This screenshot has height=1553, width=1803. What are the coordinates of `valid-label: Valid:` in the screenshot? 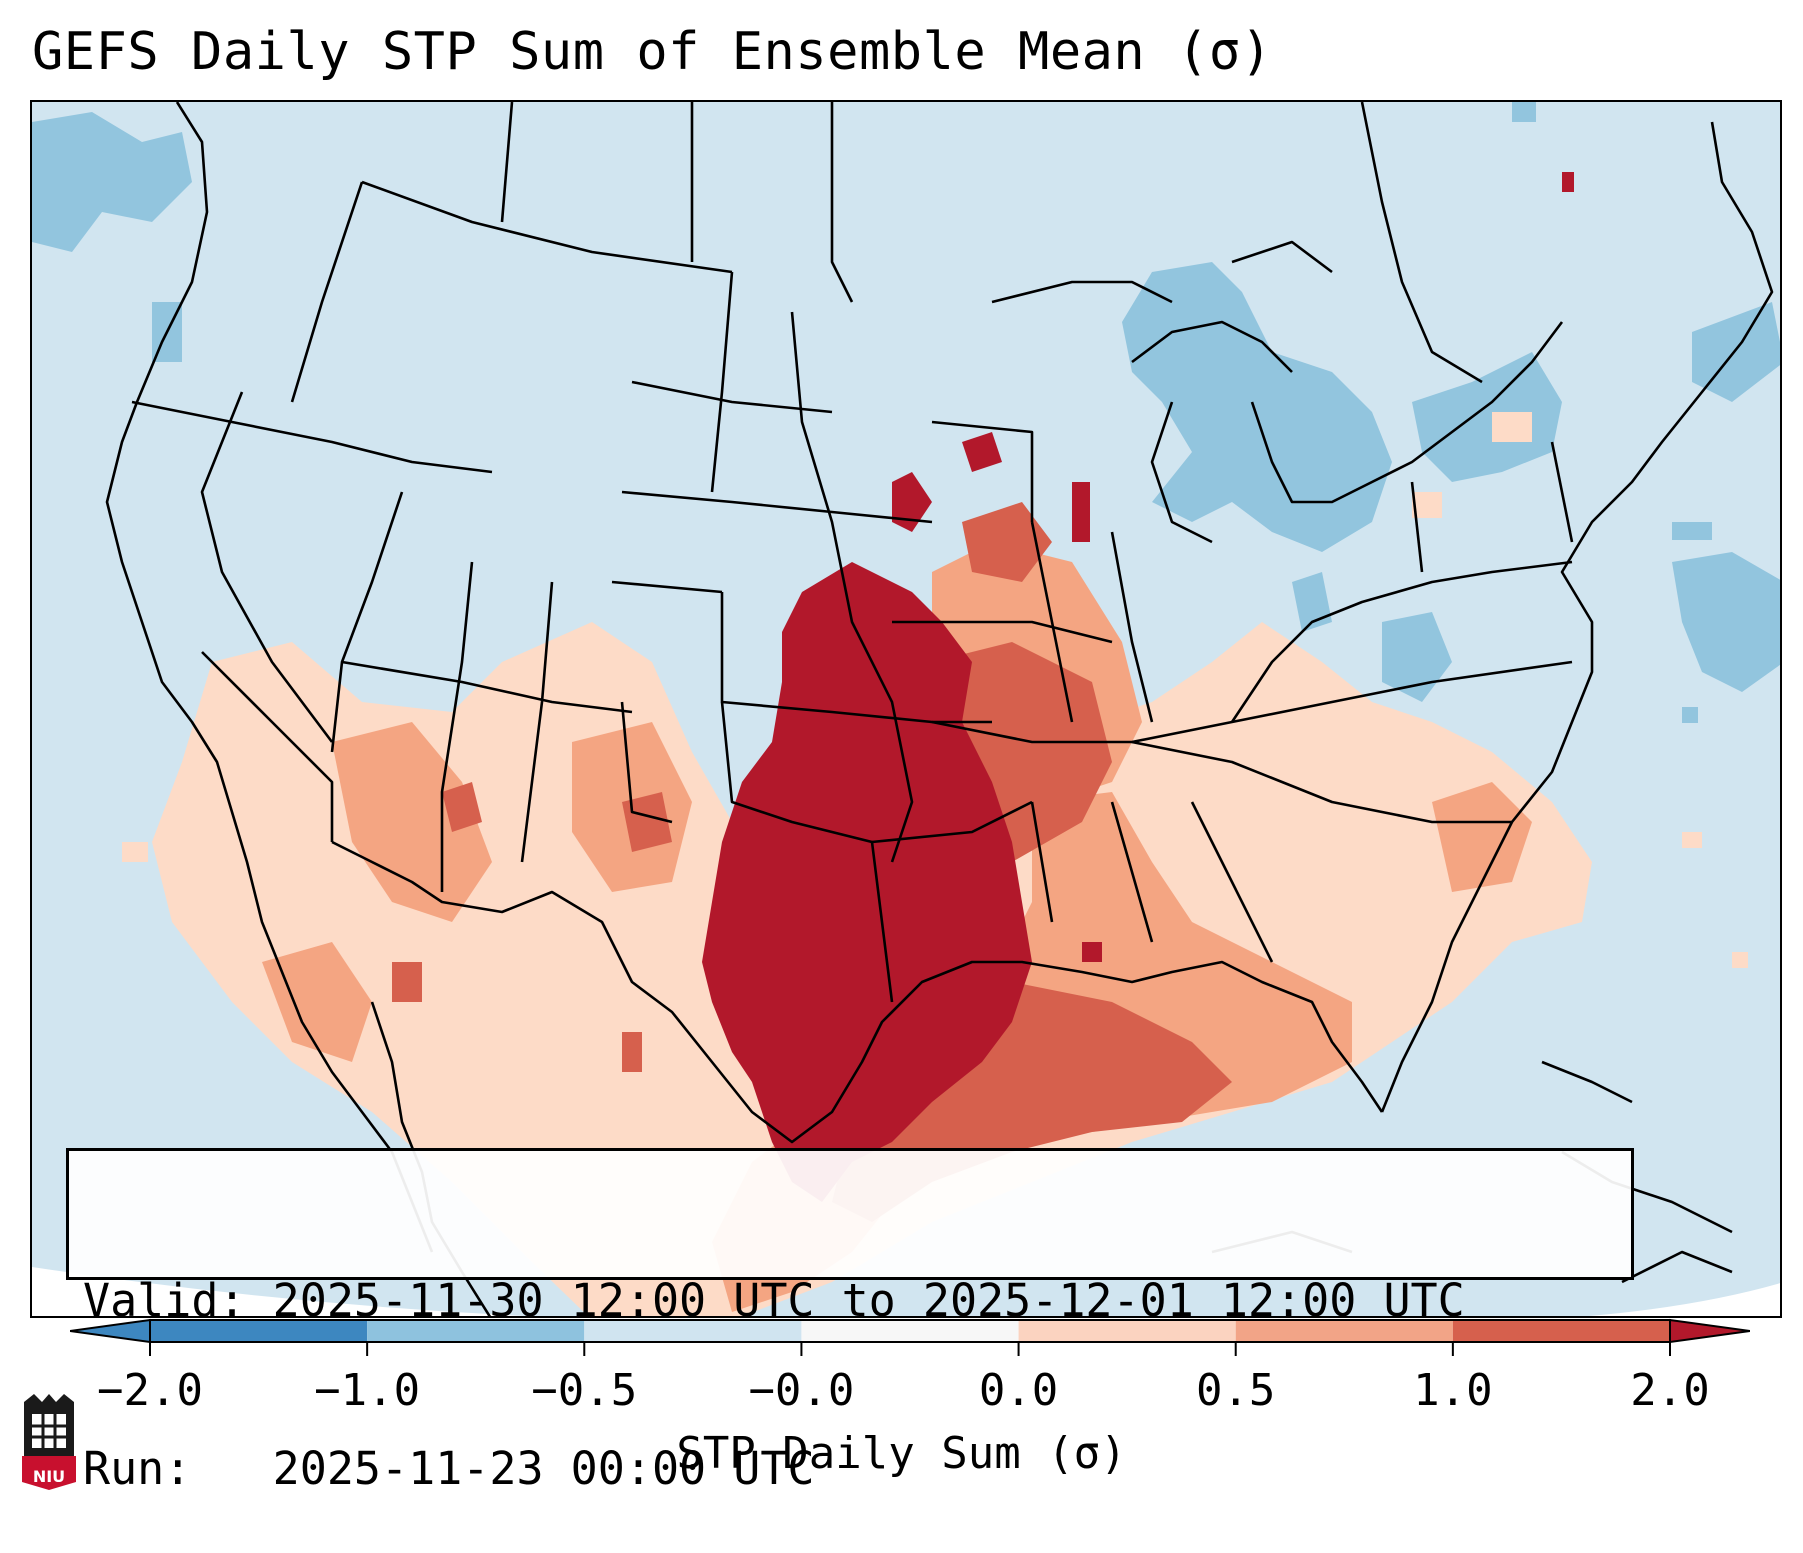 It's located at (164, 1300).